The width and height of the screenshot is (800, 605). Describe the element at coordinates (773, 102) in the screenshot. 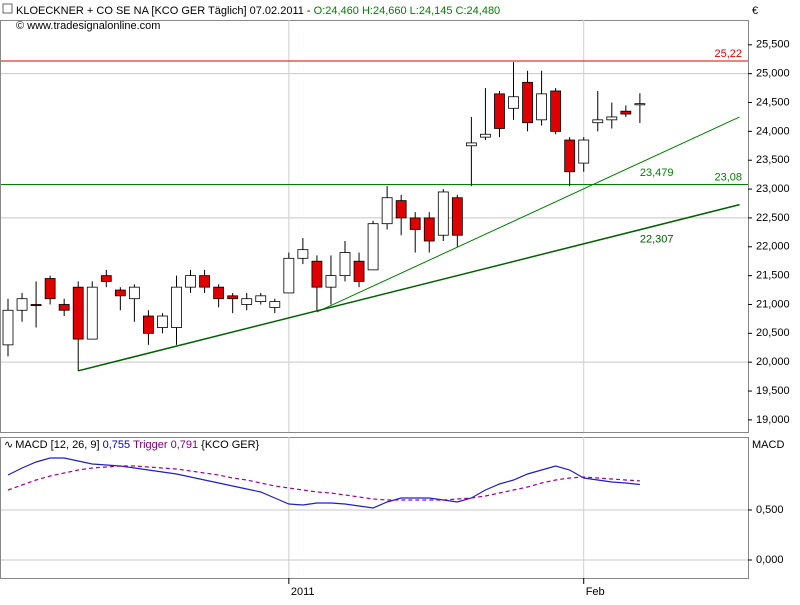

I see `y-tick-label: 24,500` at that location.